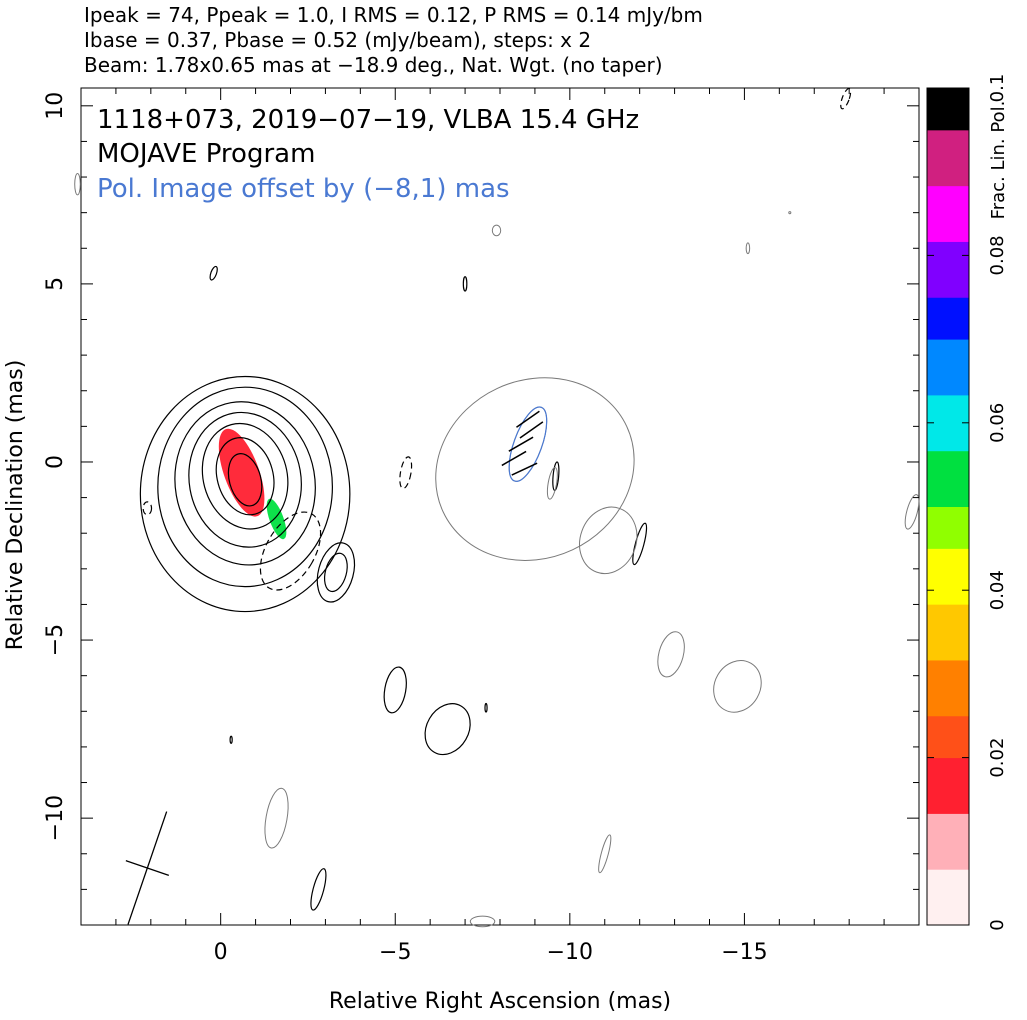 This screenshot has width=1027, height=1020. I want to click on annotation-program: MOJAVE Program, so click(206, 154).